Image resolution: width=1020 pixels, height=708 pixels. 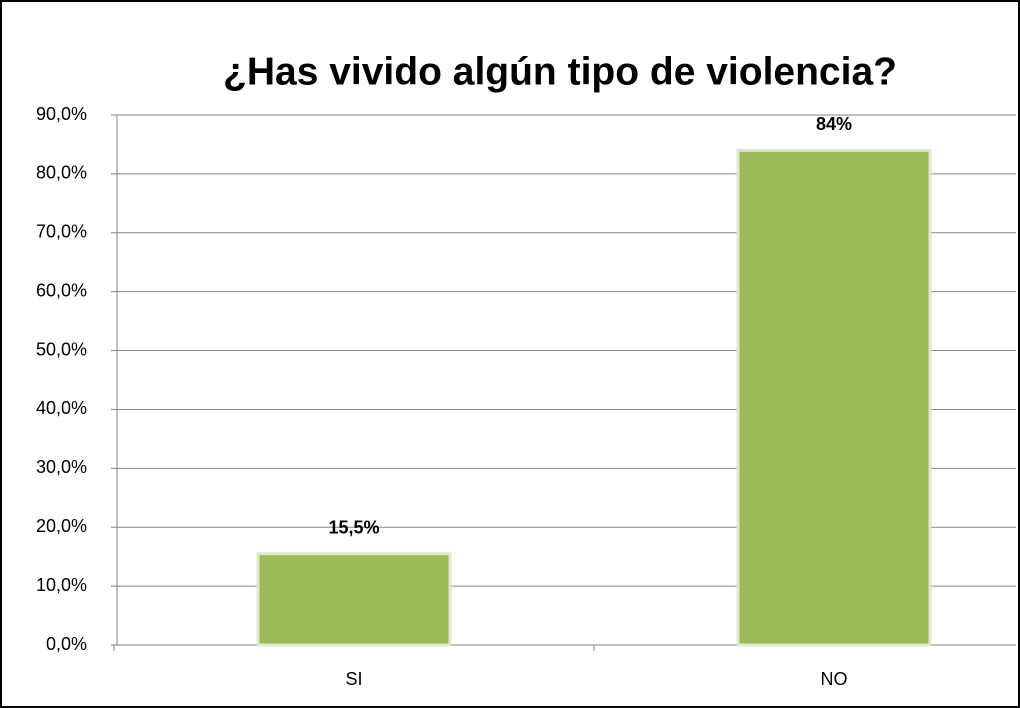 I want to click on value-label: 84%, so click(x=834, y=124).